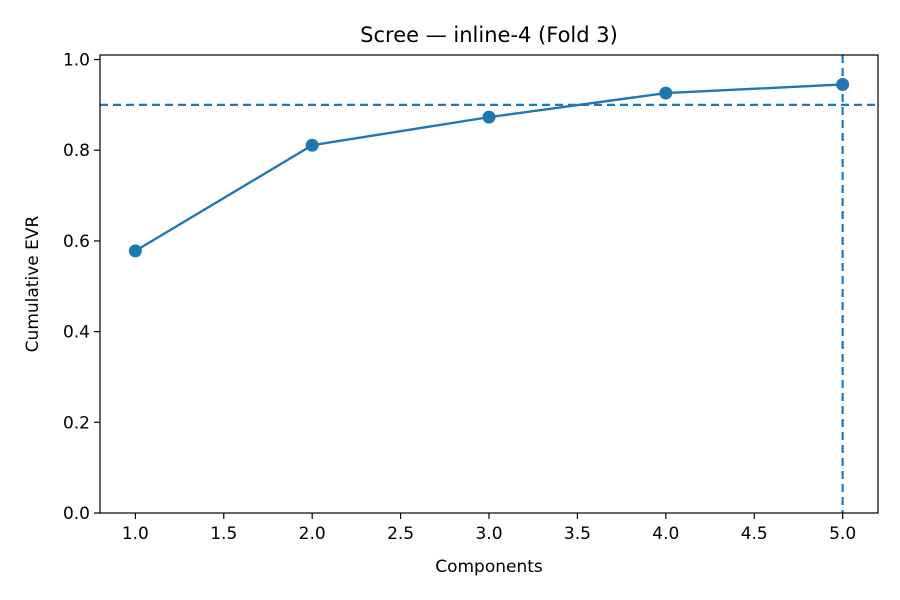  I want to click on x-tick-label: 2.5, so click(400, 534).